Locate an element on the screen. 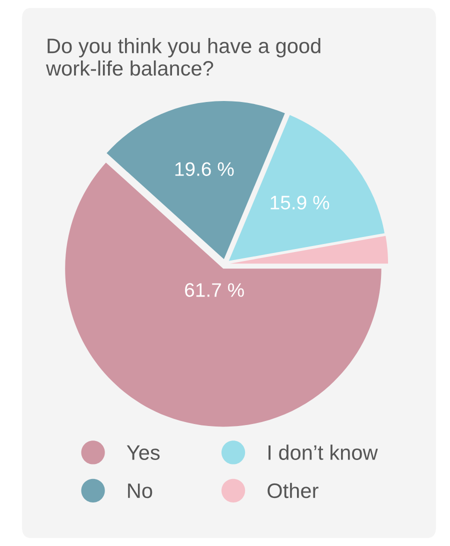 This screenshot has height=546, width=450. data-label: 61.7 % is located at coordinates (214, 290).